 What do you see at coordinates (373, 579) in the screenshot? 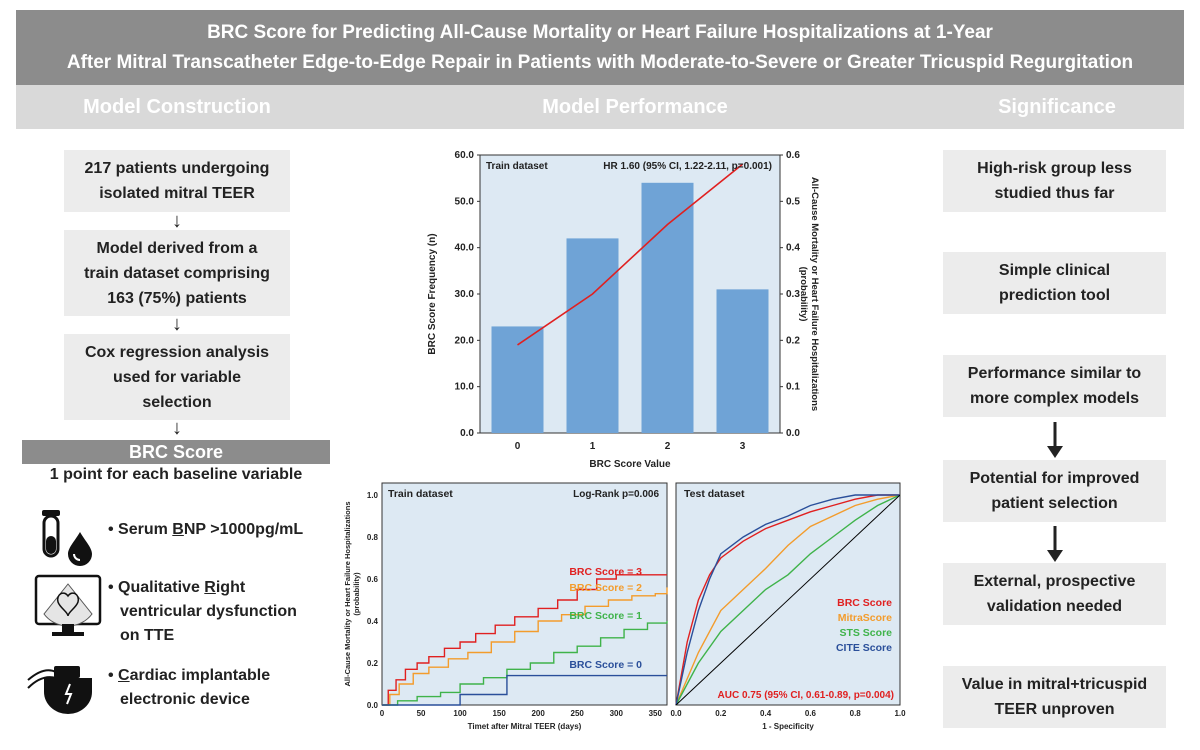
I see `y-tick-label: 0.6` at bounding box center [373, 579].